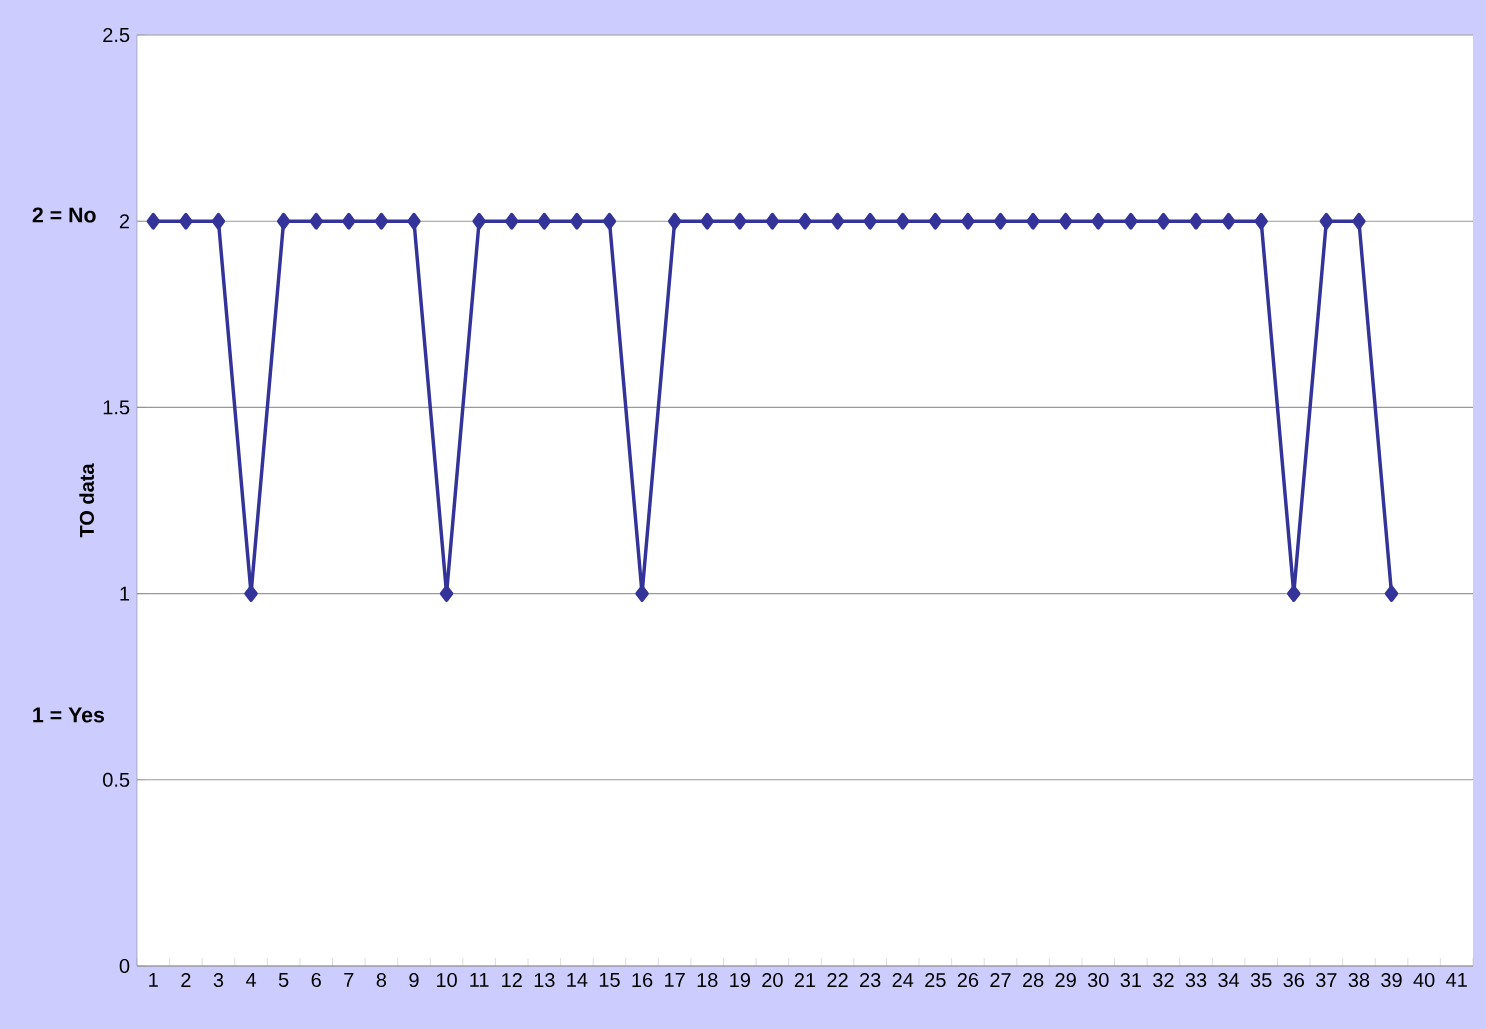  Describe the element at coordinates (1456, 979) in the screenshot. I see `x-tick-label: 41` at that location.